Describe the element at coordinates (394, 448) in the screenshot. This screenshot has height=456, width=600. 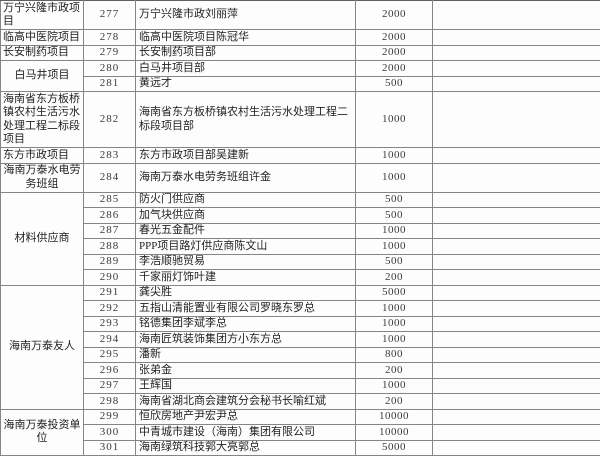
I see `amount-cell: 5000` at that location.